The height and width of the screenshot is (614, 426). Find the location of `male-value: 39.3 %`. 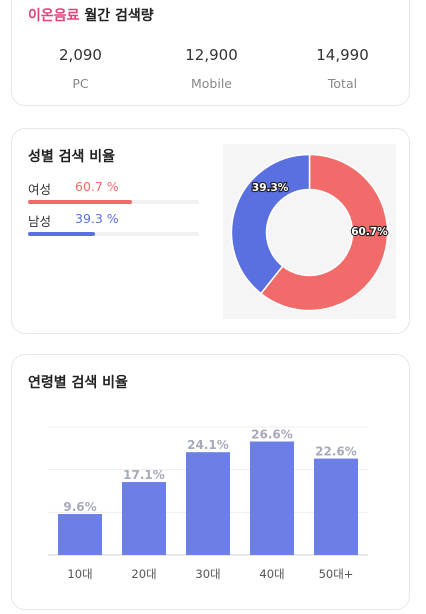

male-value: 39.3 % is located at coordinates (97, 218).